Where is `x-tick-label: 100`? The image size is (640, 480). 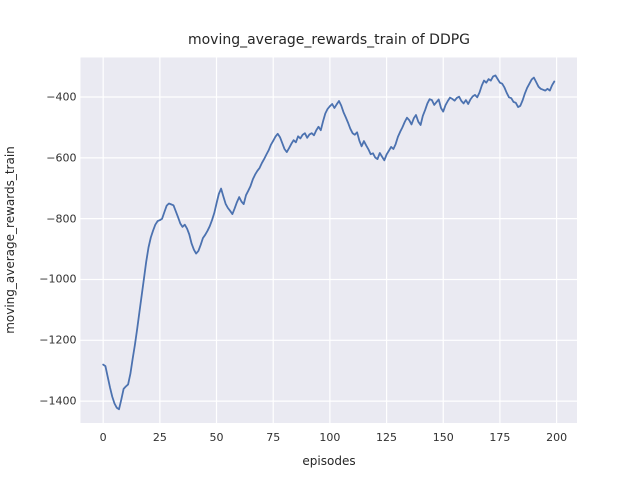
x-tick-label: 100 is located at coordinates (330, 437).